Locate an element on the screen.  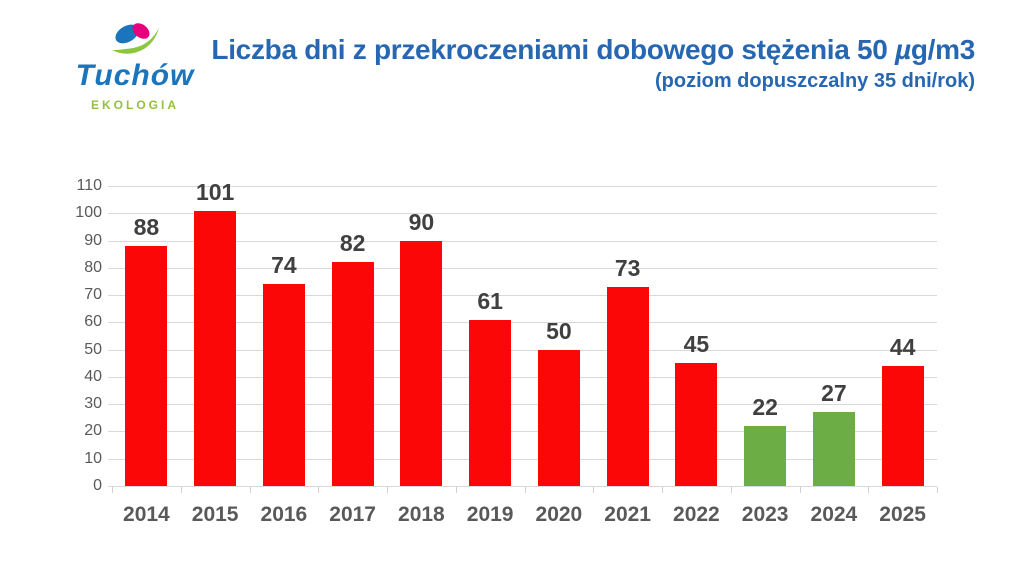
y-axis-label-30: 30 is located at coordinates (93, 404).